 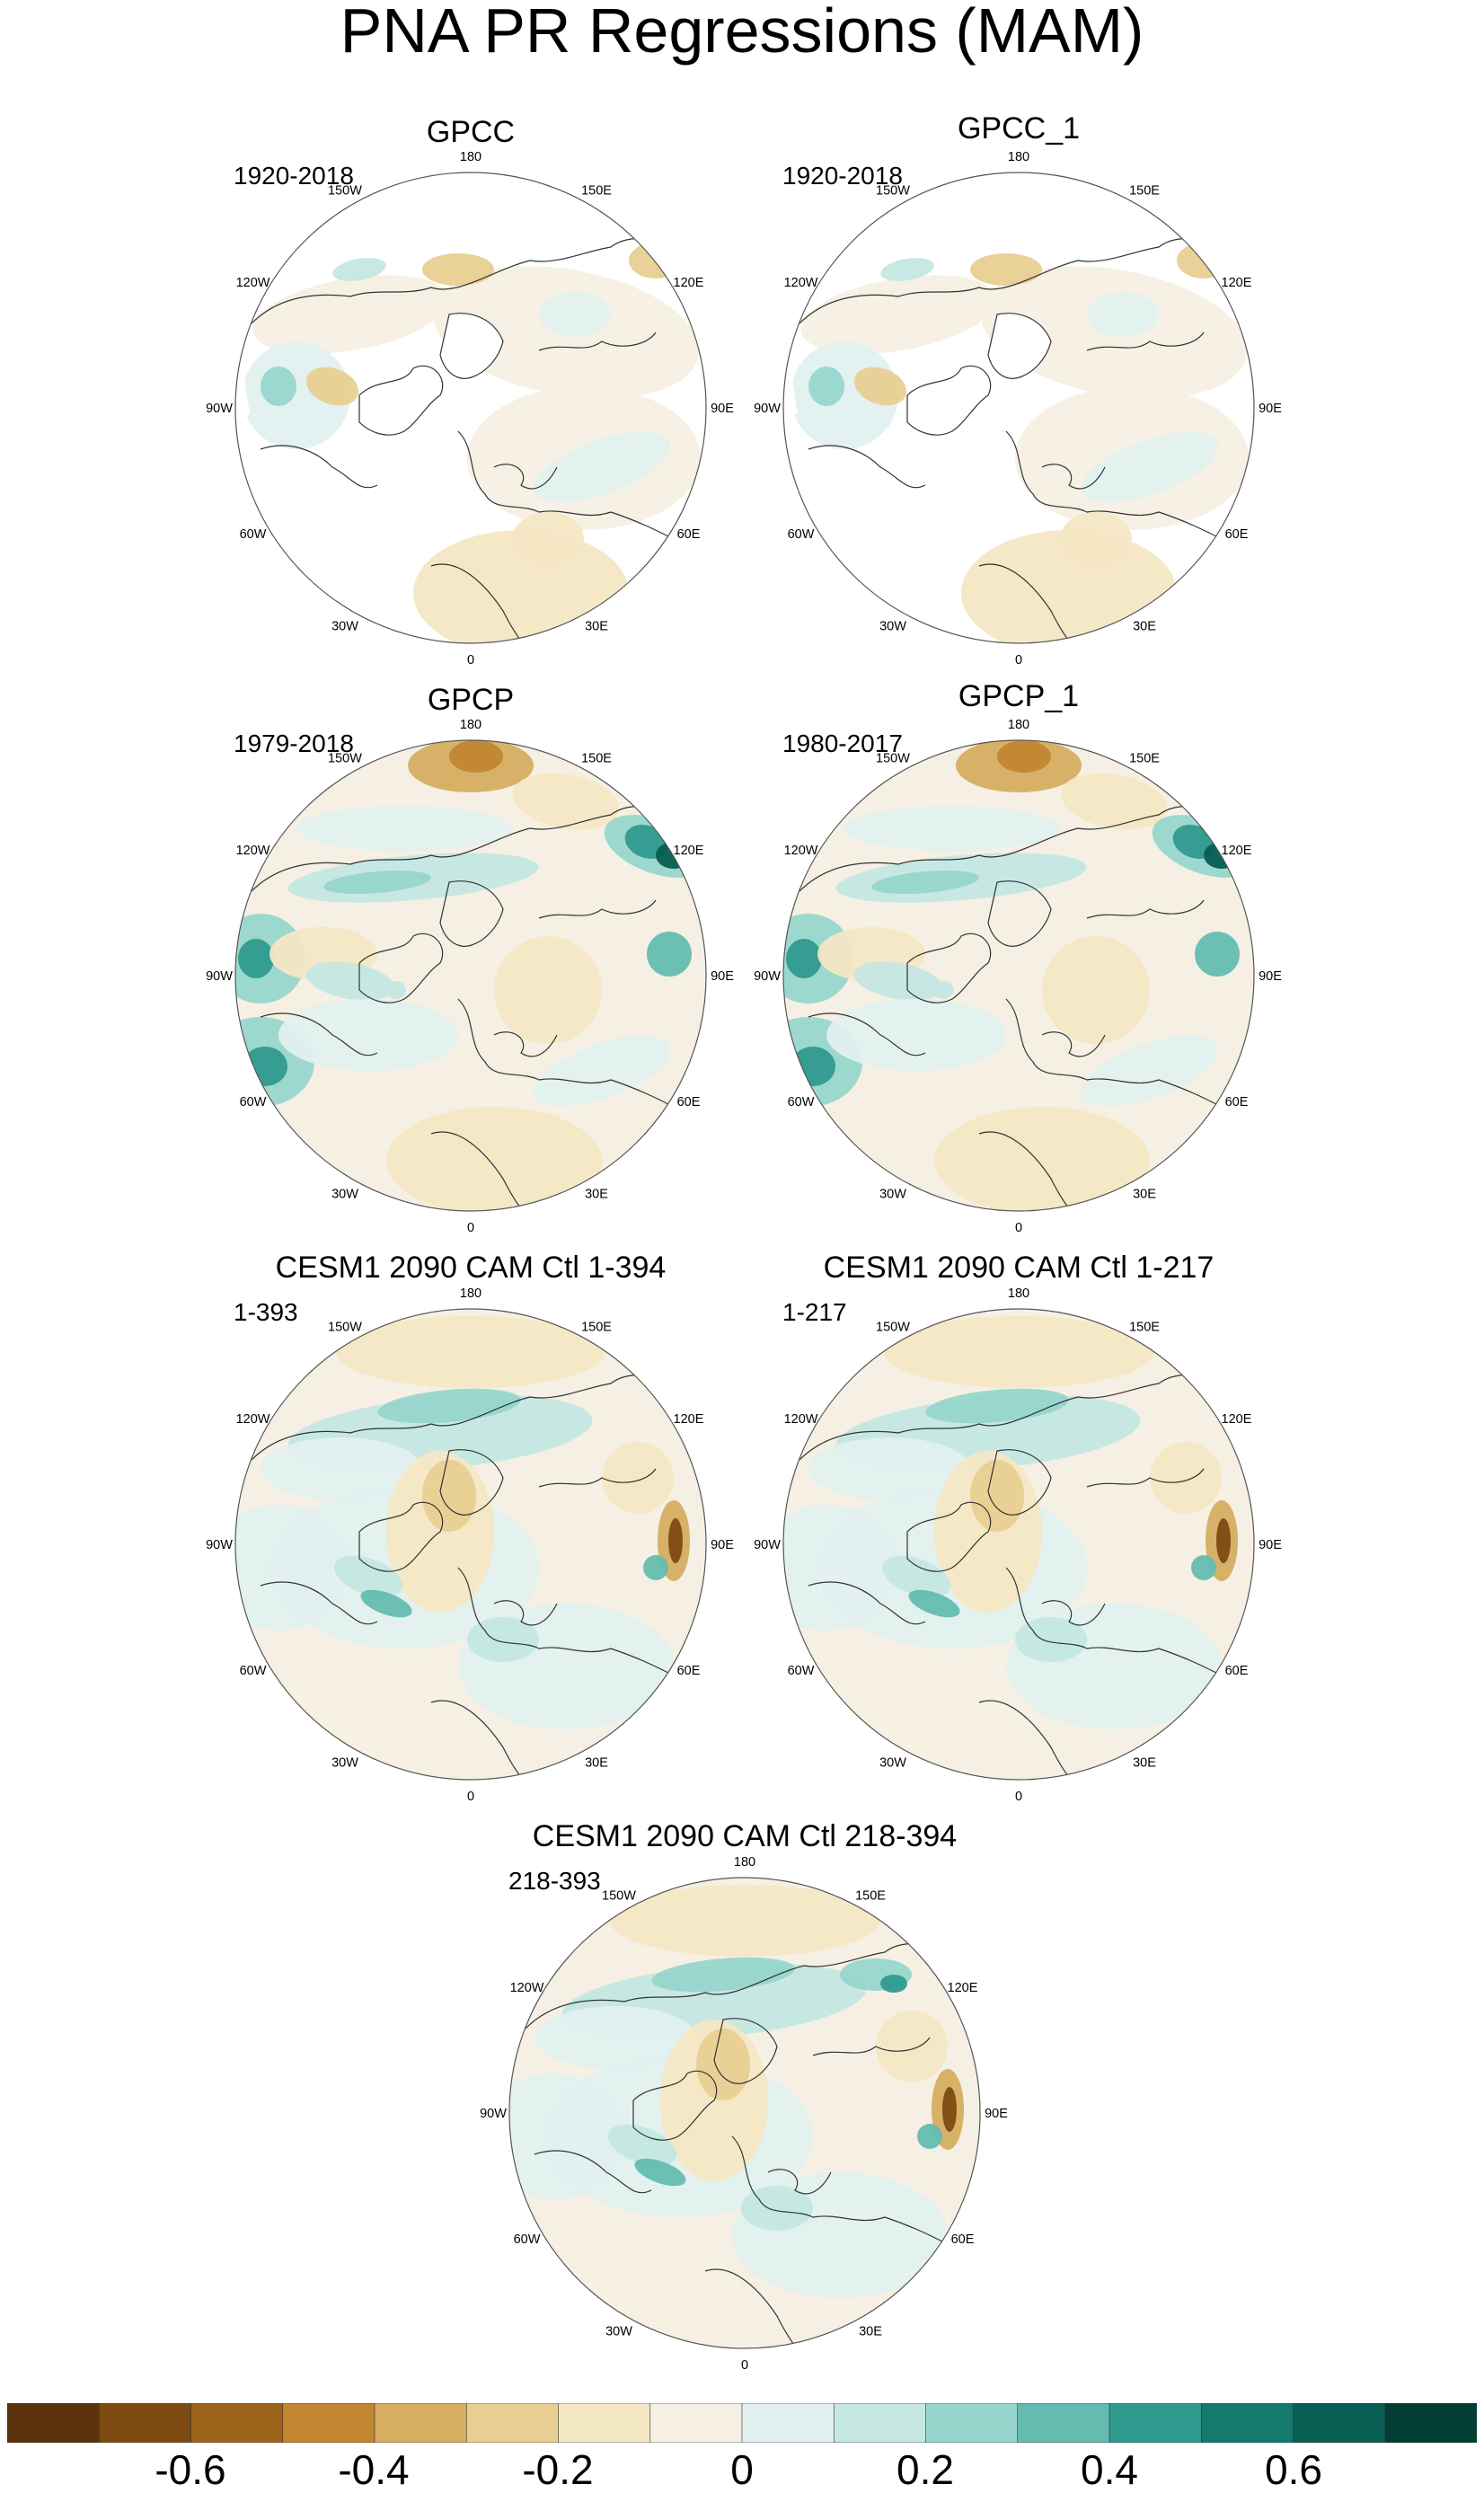 I want to click on panel-period-cesm-1-217: 1-217, so click(x=814, y=1312).